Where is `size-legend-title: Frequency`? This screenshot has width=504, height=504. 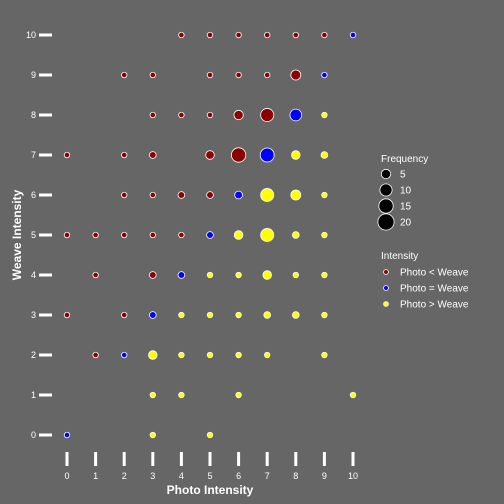 size-legend-title: Frequency is located at coordinates (404, 159).